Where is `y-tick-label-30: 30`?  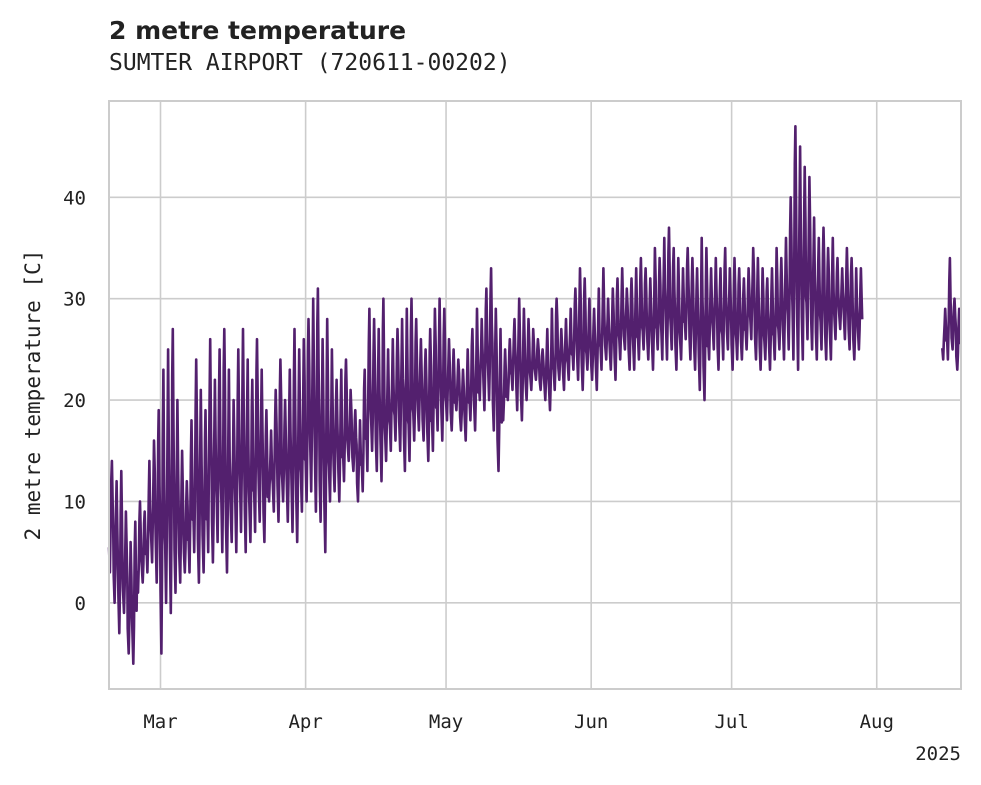
y-tick-label-30: 30 is located at coordinates (74, 300).